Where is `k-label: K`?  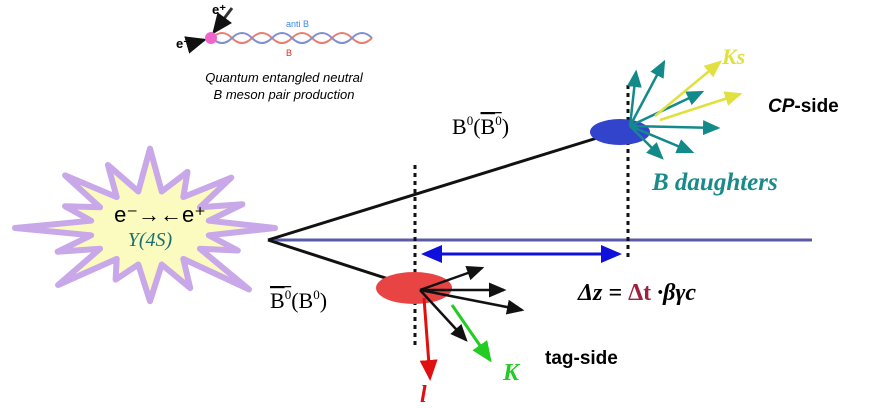 k-label: K is located at coordinates (511, 373).